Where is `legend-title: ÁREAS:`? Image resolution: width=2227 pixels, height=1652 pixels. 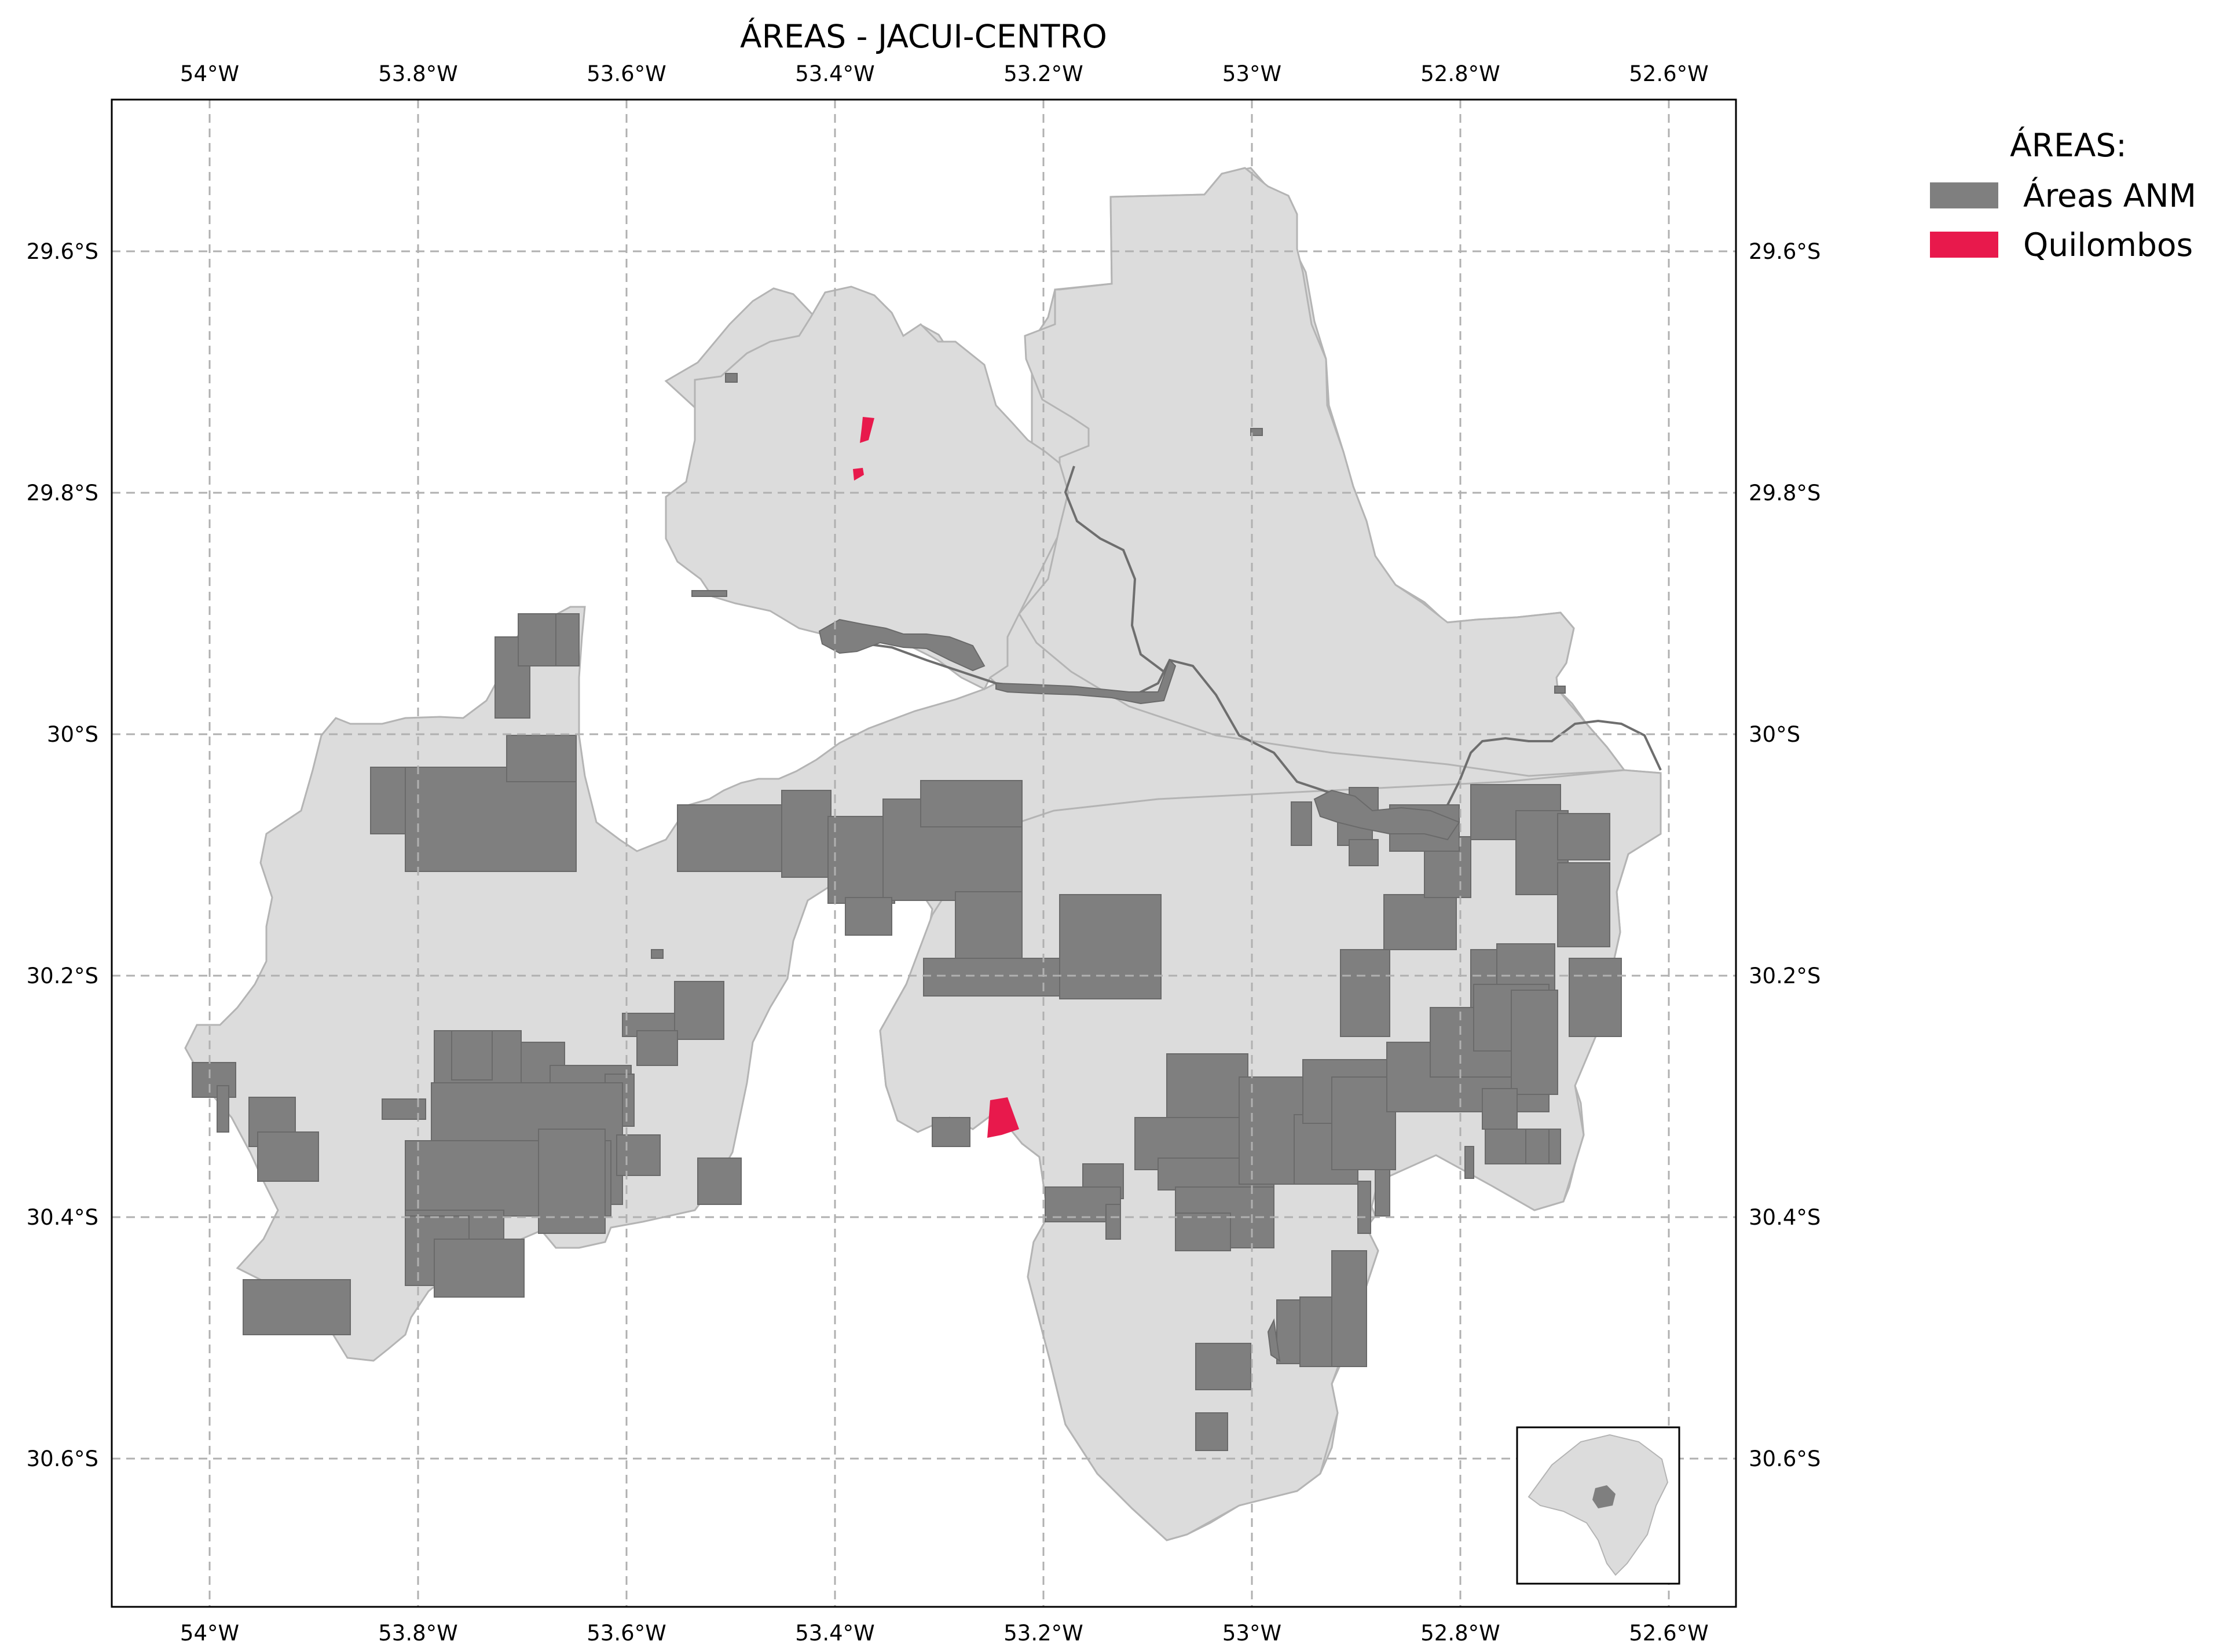
legend-title: ÁREAS: is located at coordinates (2068, 145).